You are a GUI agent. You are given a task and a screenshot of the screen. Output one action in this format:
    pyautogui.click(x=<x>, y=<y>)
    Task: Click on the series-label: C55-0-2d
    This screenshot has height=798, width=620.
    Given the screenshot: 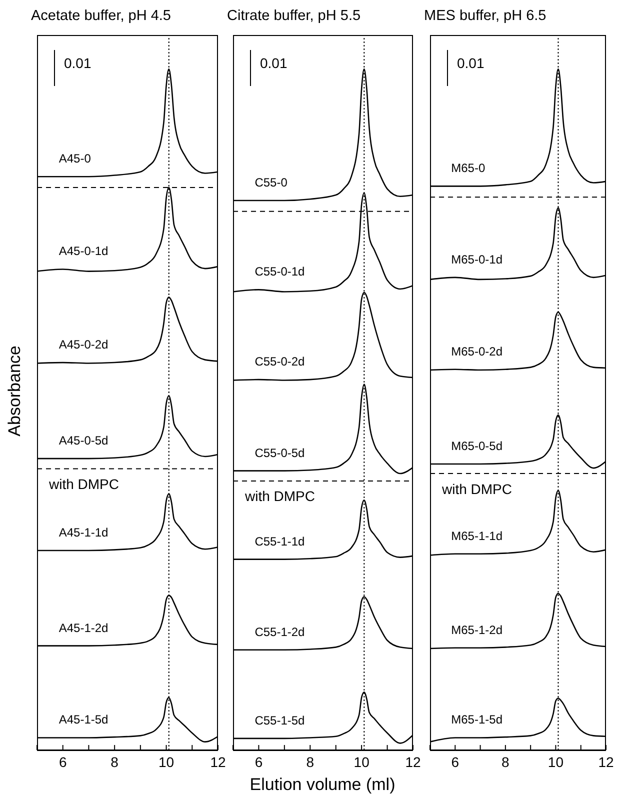 What is the action you would take?
    pyautogui.click(x=279, y=361)
    